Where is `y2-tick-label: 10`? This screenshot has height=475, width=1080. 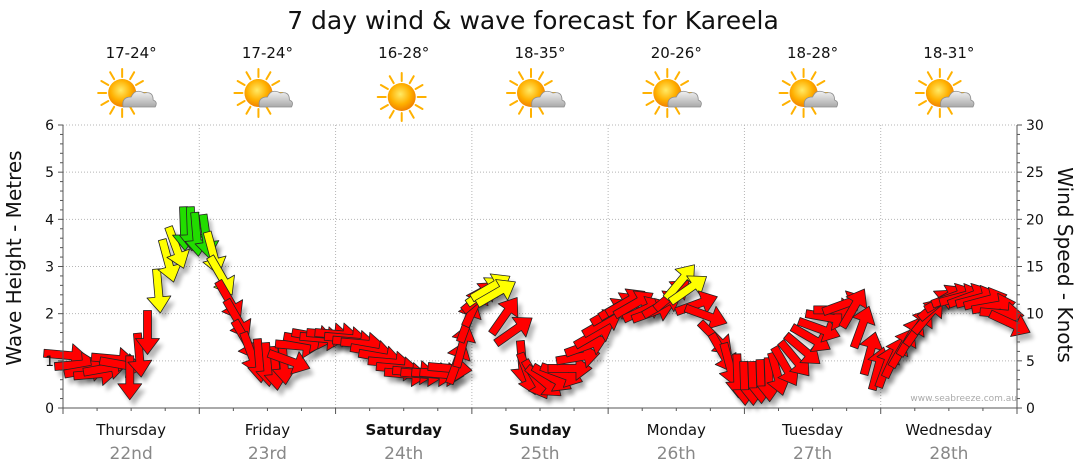
y2-tick-label: 10 is located at coordinates (1035, 315).